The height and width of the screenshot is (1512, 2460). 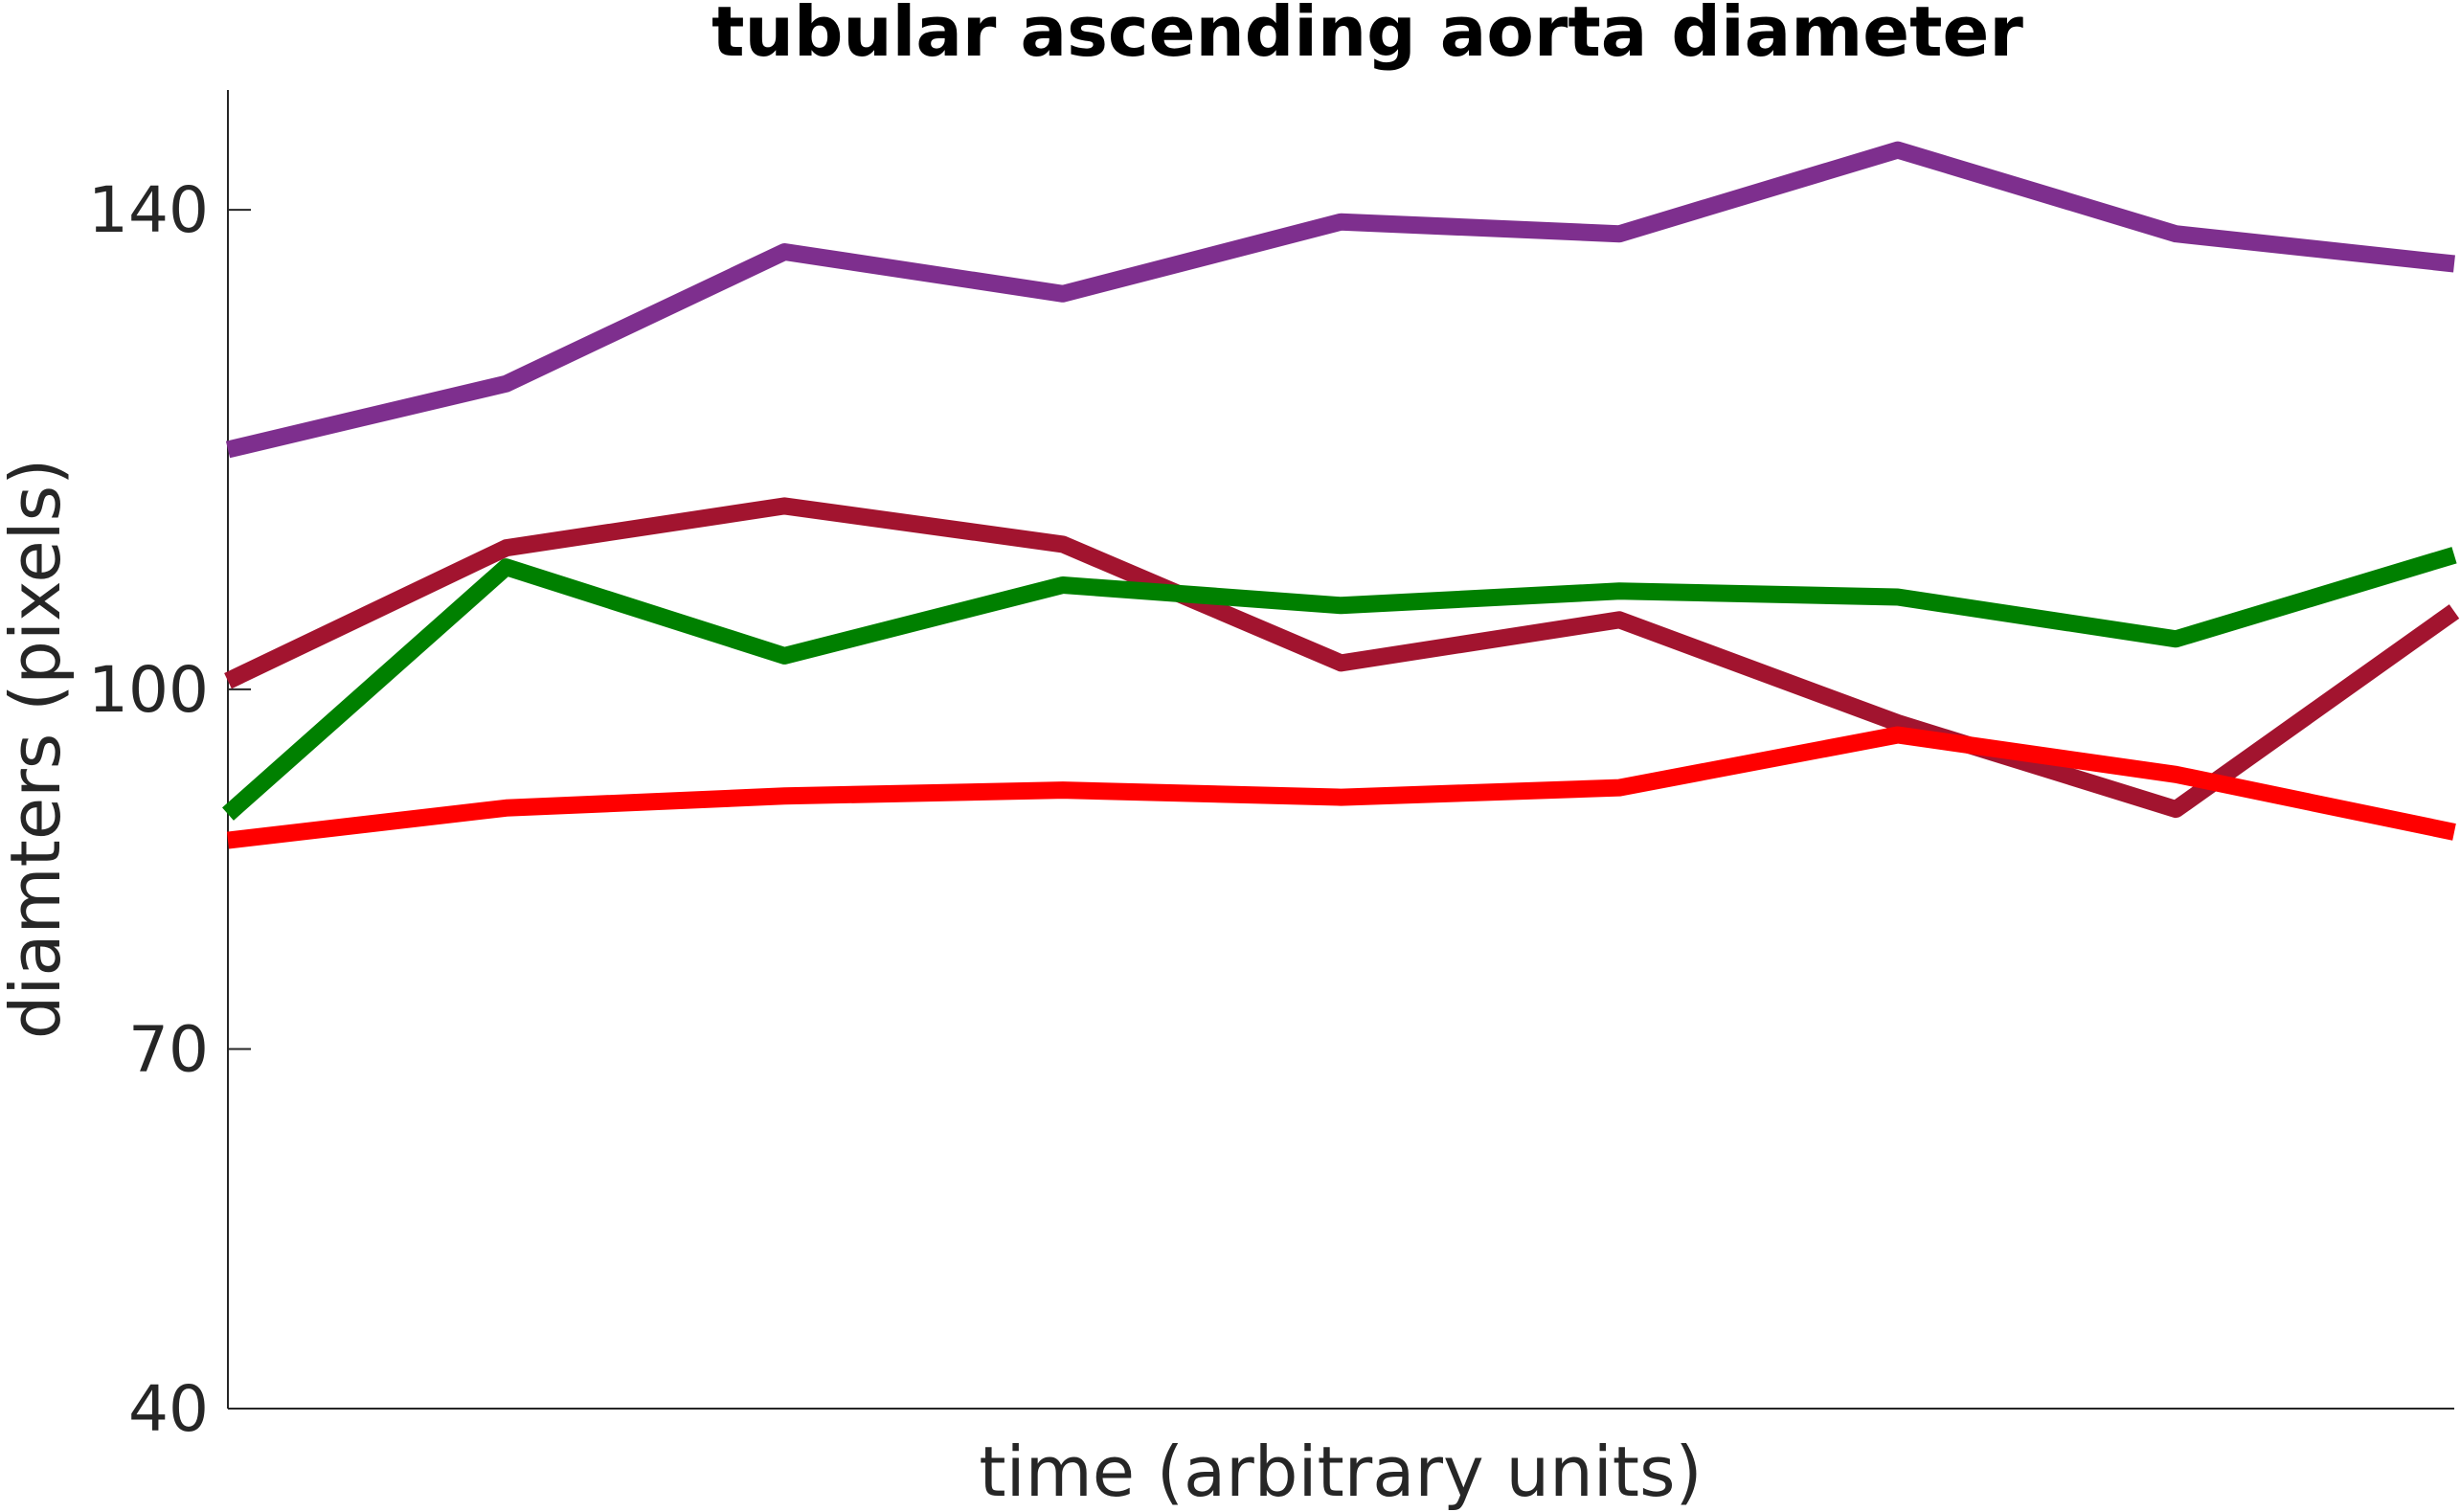 What do you see at coordinates (169, 809) in the screenshot?
I see `y-axis-ticks: 40 70 100 140` at bounding box center [169, 809].